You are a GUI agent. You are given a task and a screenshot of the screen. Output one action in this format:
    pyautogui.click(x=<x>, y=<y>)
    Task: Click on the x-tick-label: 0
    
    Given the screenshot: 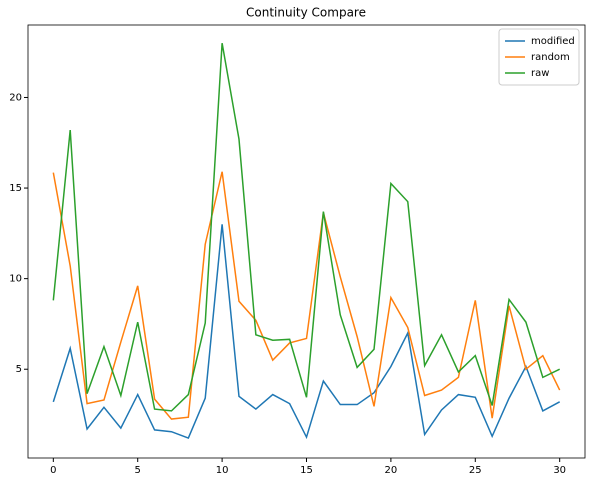 What is the action you would take?
    pyautogui.click(x=53, y=470)
    